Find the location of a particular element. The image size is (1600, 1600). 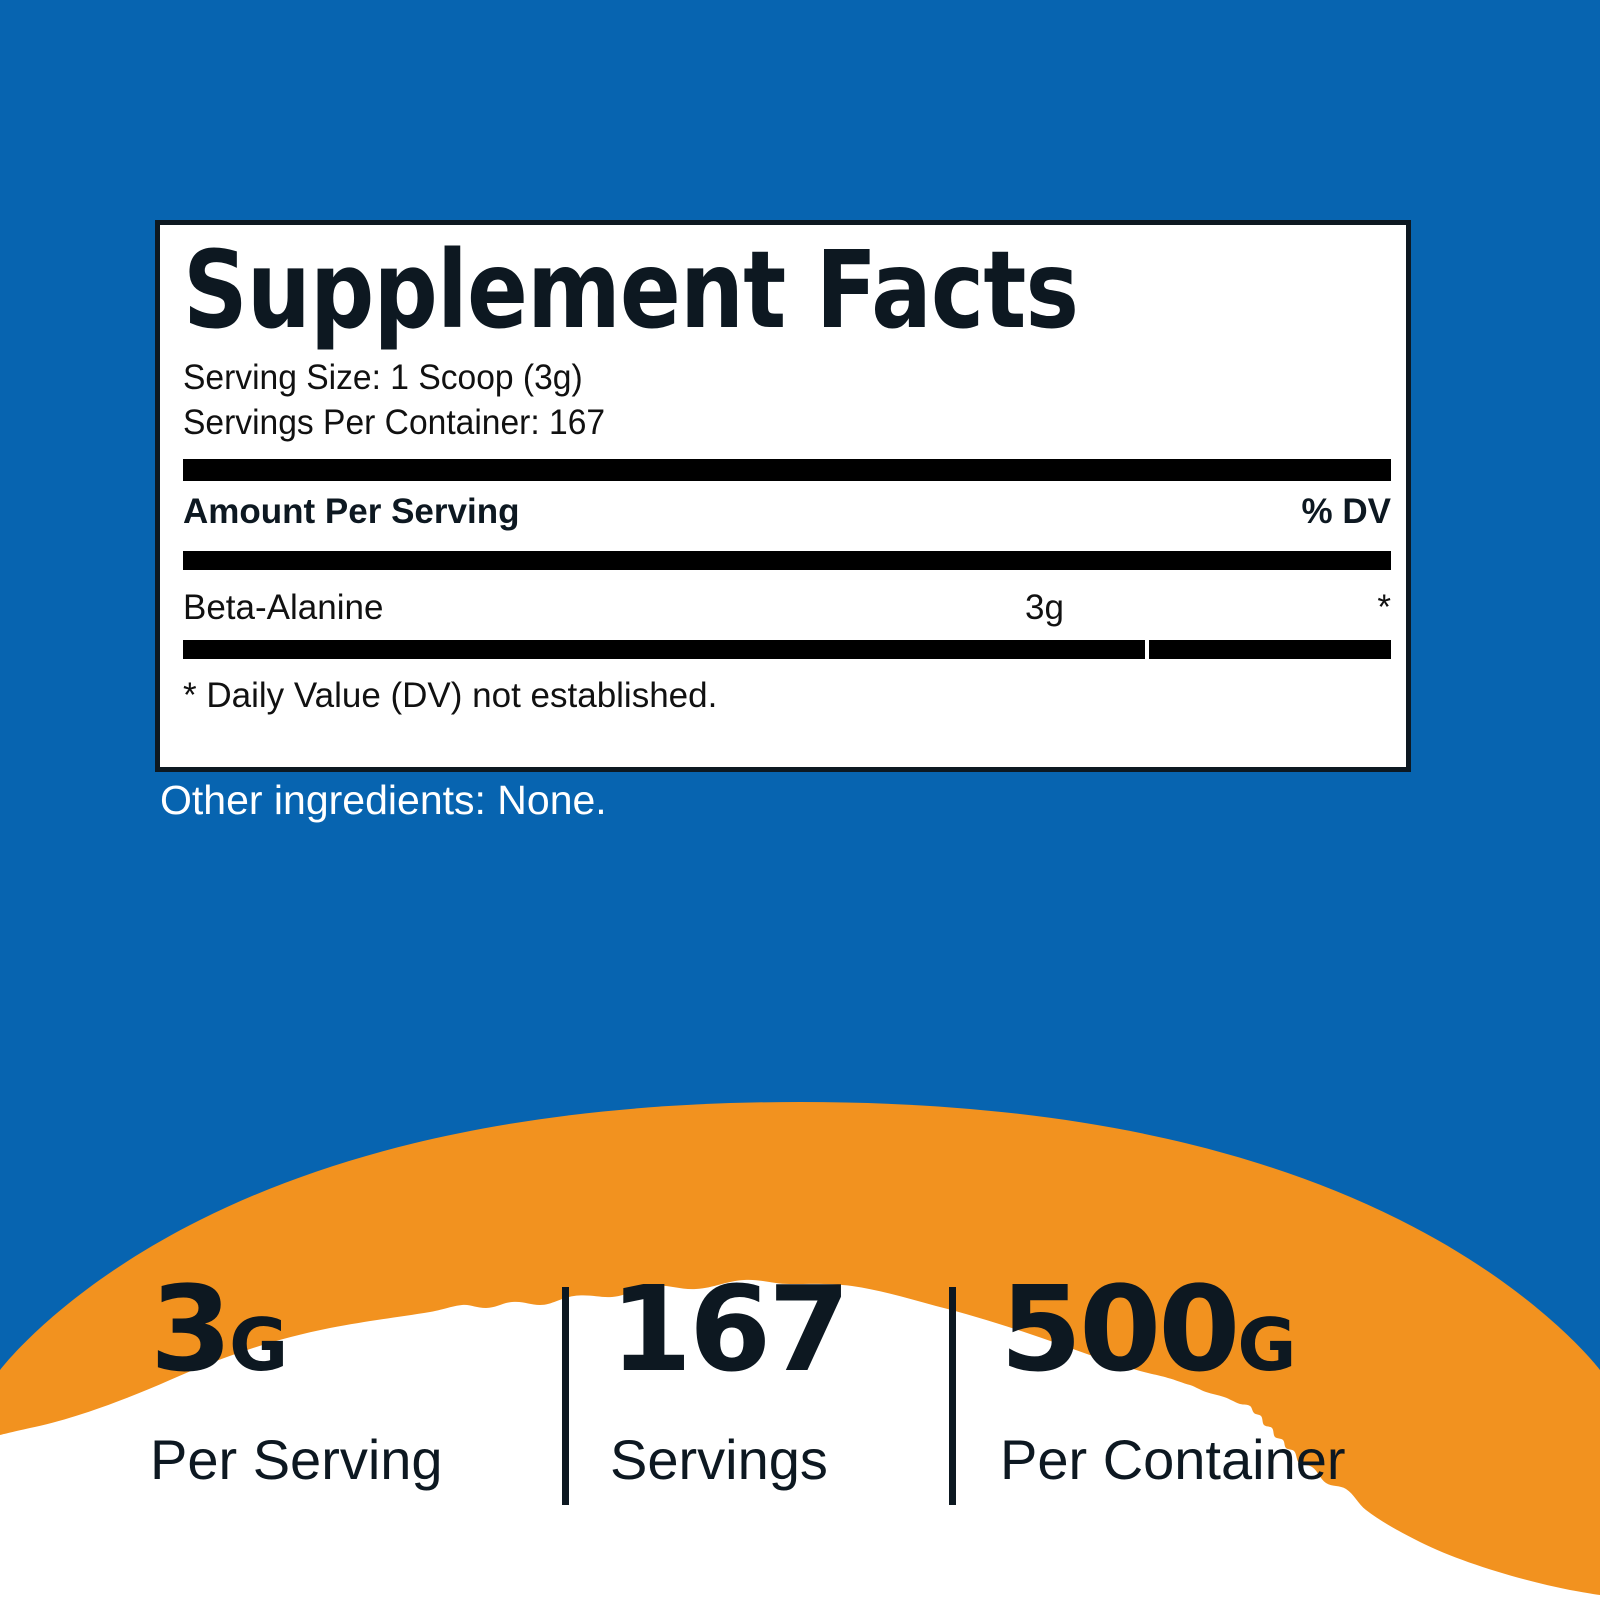

daily-value-footnote: * Daily Value (DV) not established. is located at coordinates (450, 696).